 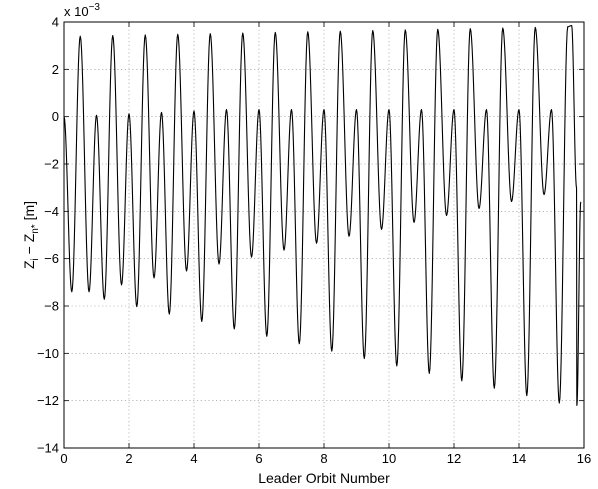 I want to click on y-multiplier-exponent: −3, so click(x=95, y=7).